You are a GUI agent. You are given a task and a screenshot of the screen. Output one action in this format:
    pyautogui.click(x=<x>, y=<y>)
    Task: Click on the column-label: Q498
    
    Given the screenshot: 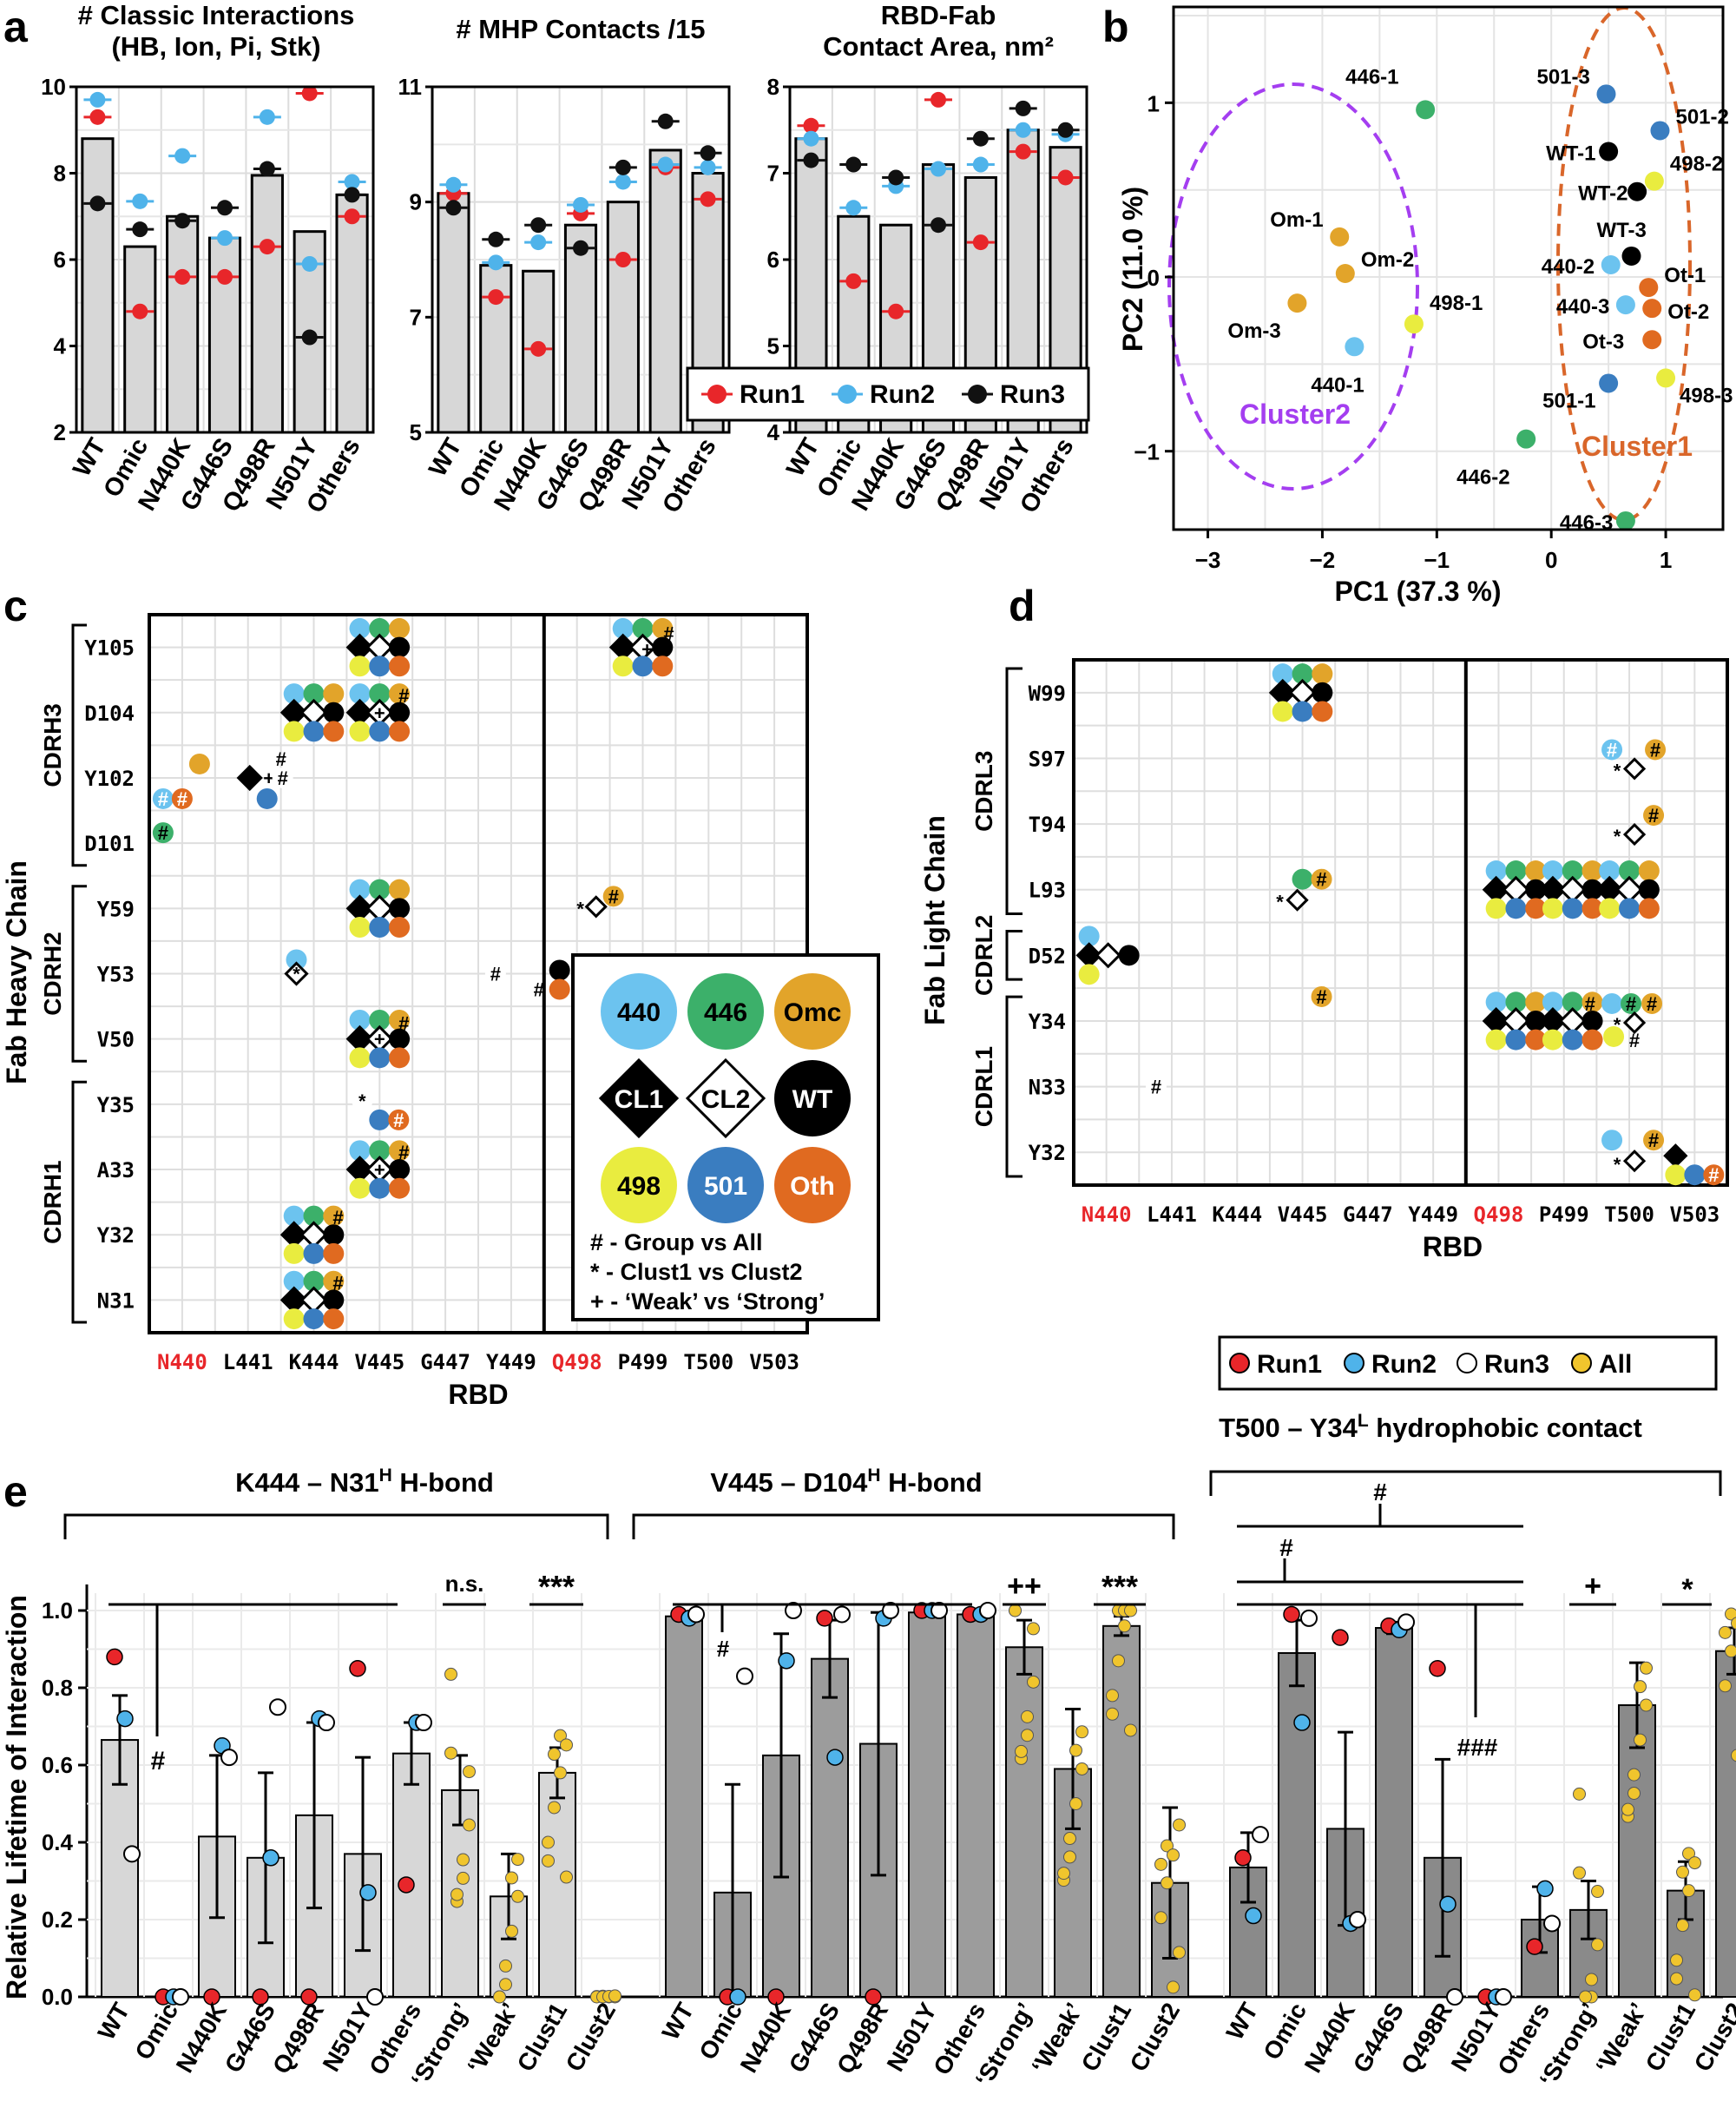 What is the action you would take?
    pyautogui.click(x=1499, y=1215)
    